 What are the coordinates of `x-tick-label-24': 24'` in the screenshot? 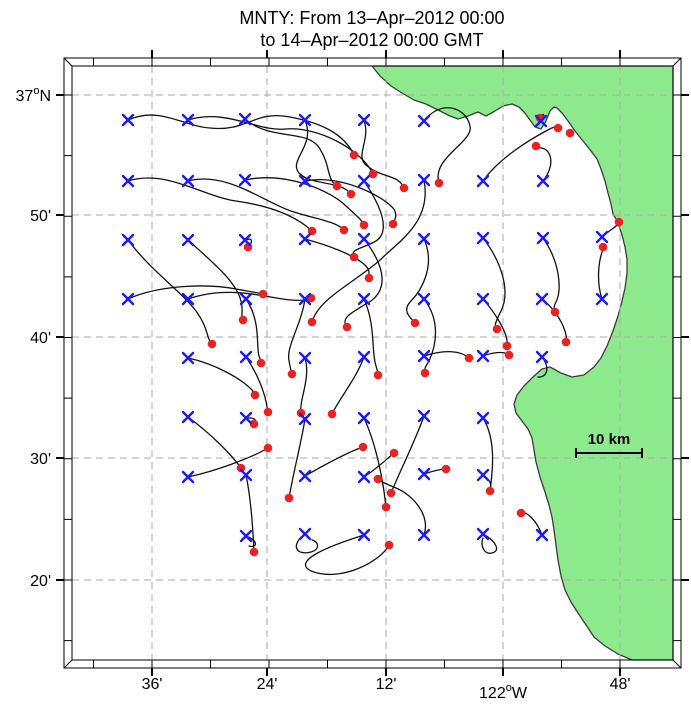 It's located at (267, 684).